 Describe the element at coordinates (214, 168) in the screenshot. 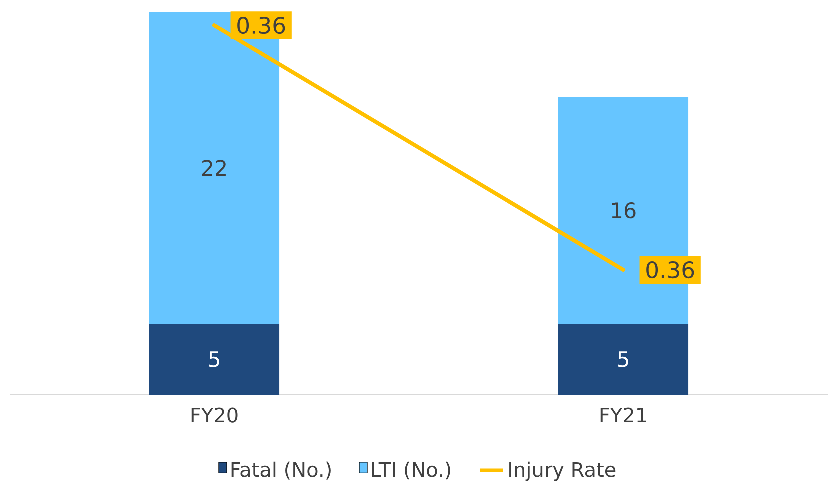

I see `data-label: 22` at that location.